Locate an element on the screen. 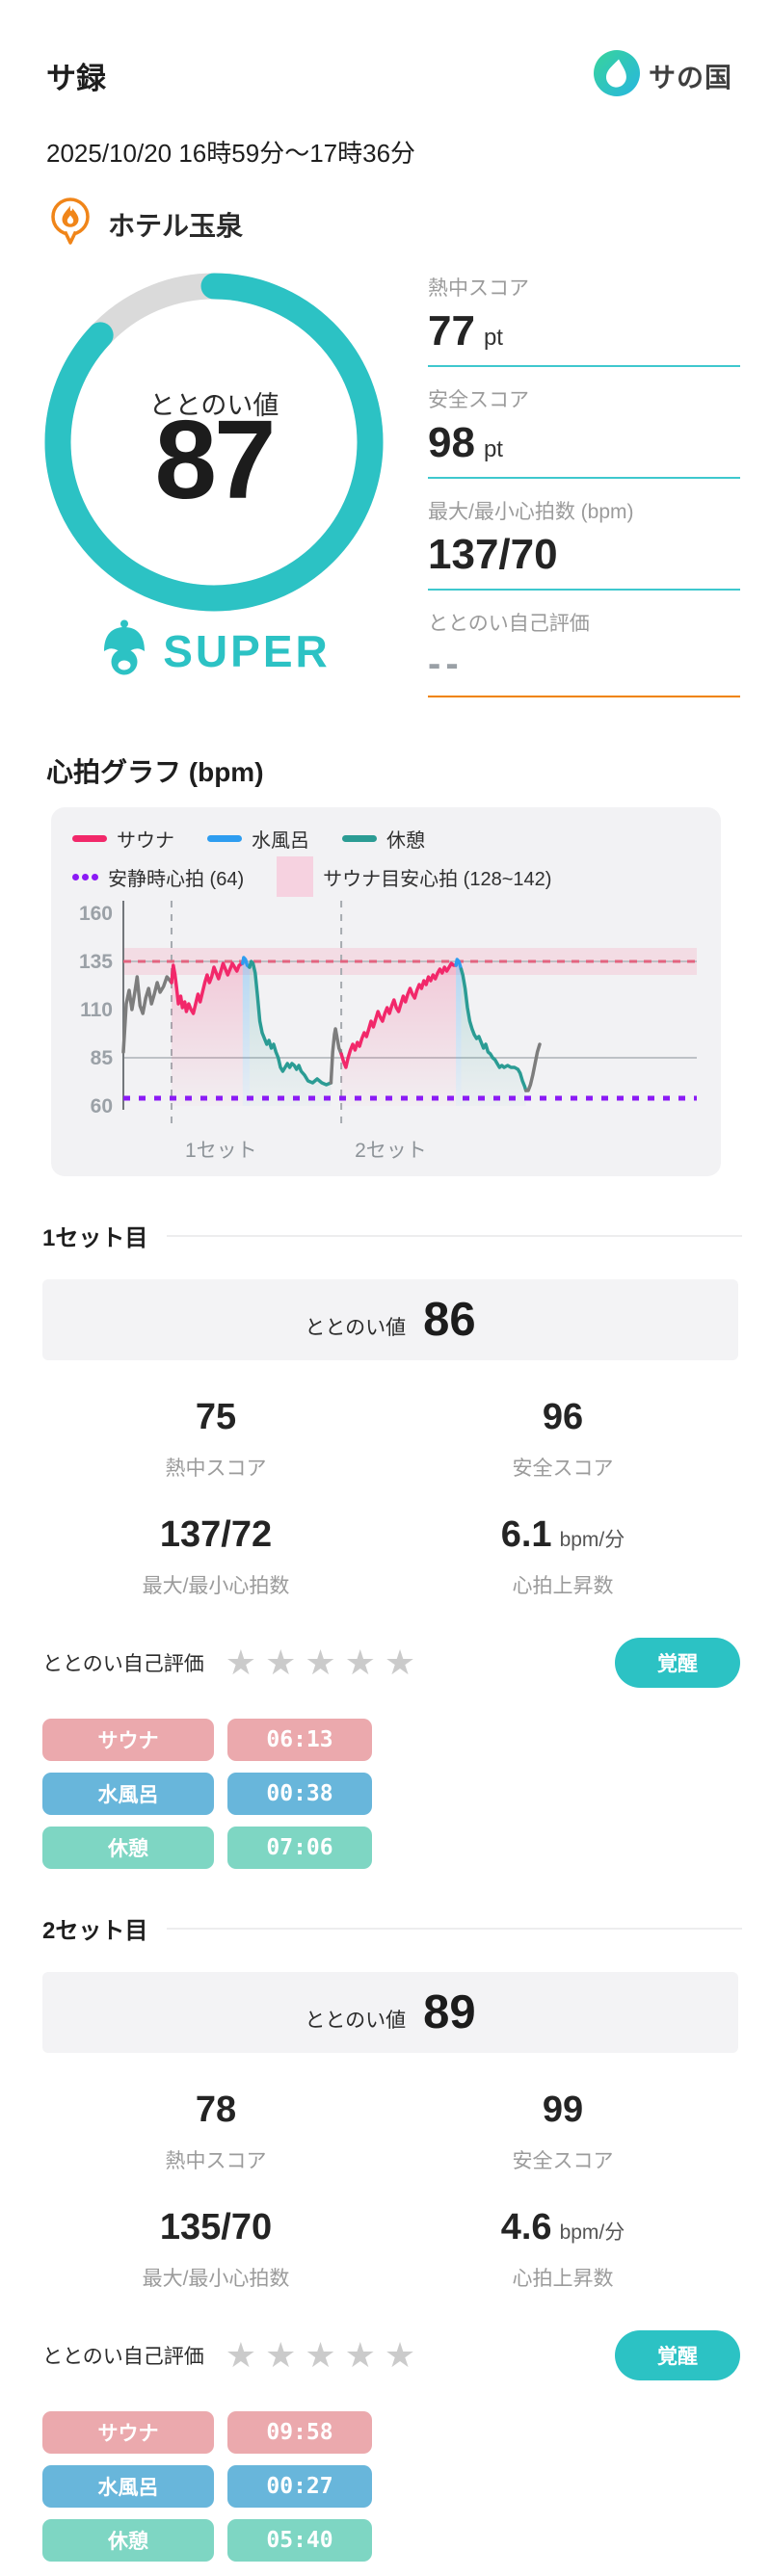 This screenshot has width=771, height=2576. svg-text: 60 is located at coordinates (102, 1106).